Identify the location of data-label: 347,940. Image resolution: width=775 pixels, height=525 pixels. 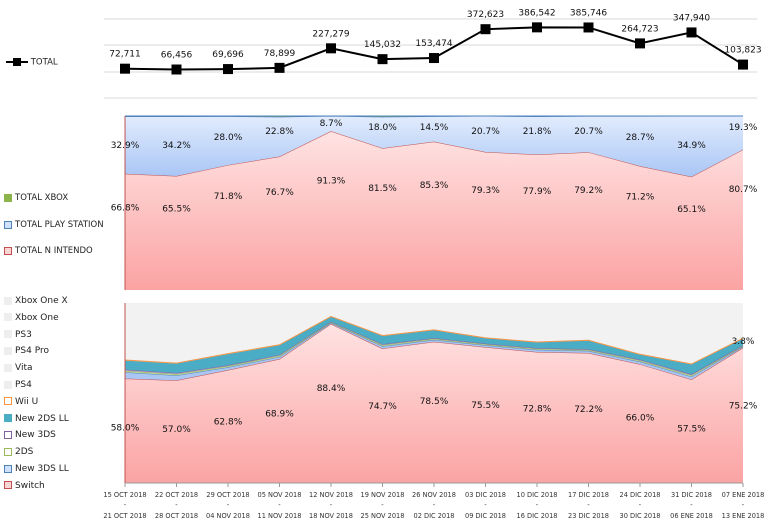
(691, 18).